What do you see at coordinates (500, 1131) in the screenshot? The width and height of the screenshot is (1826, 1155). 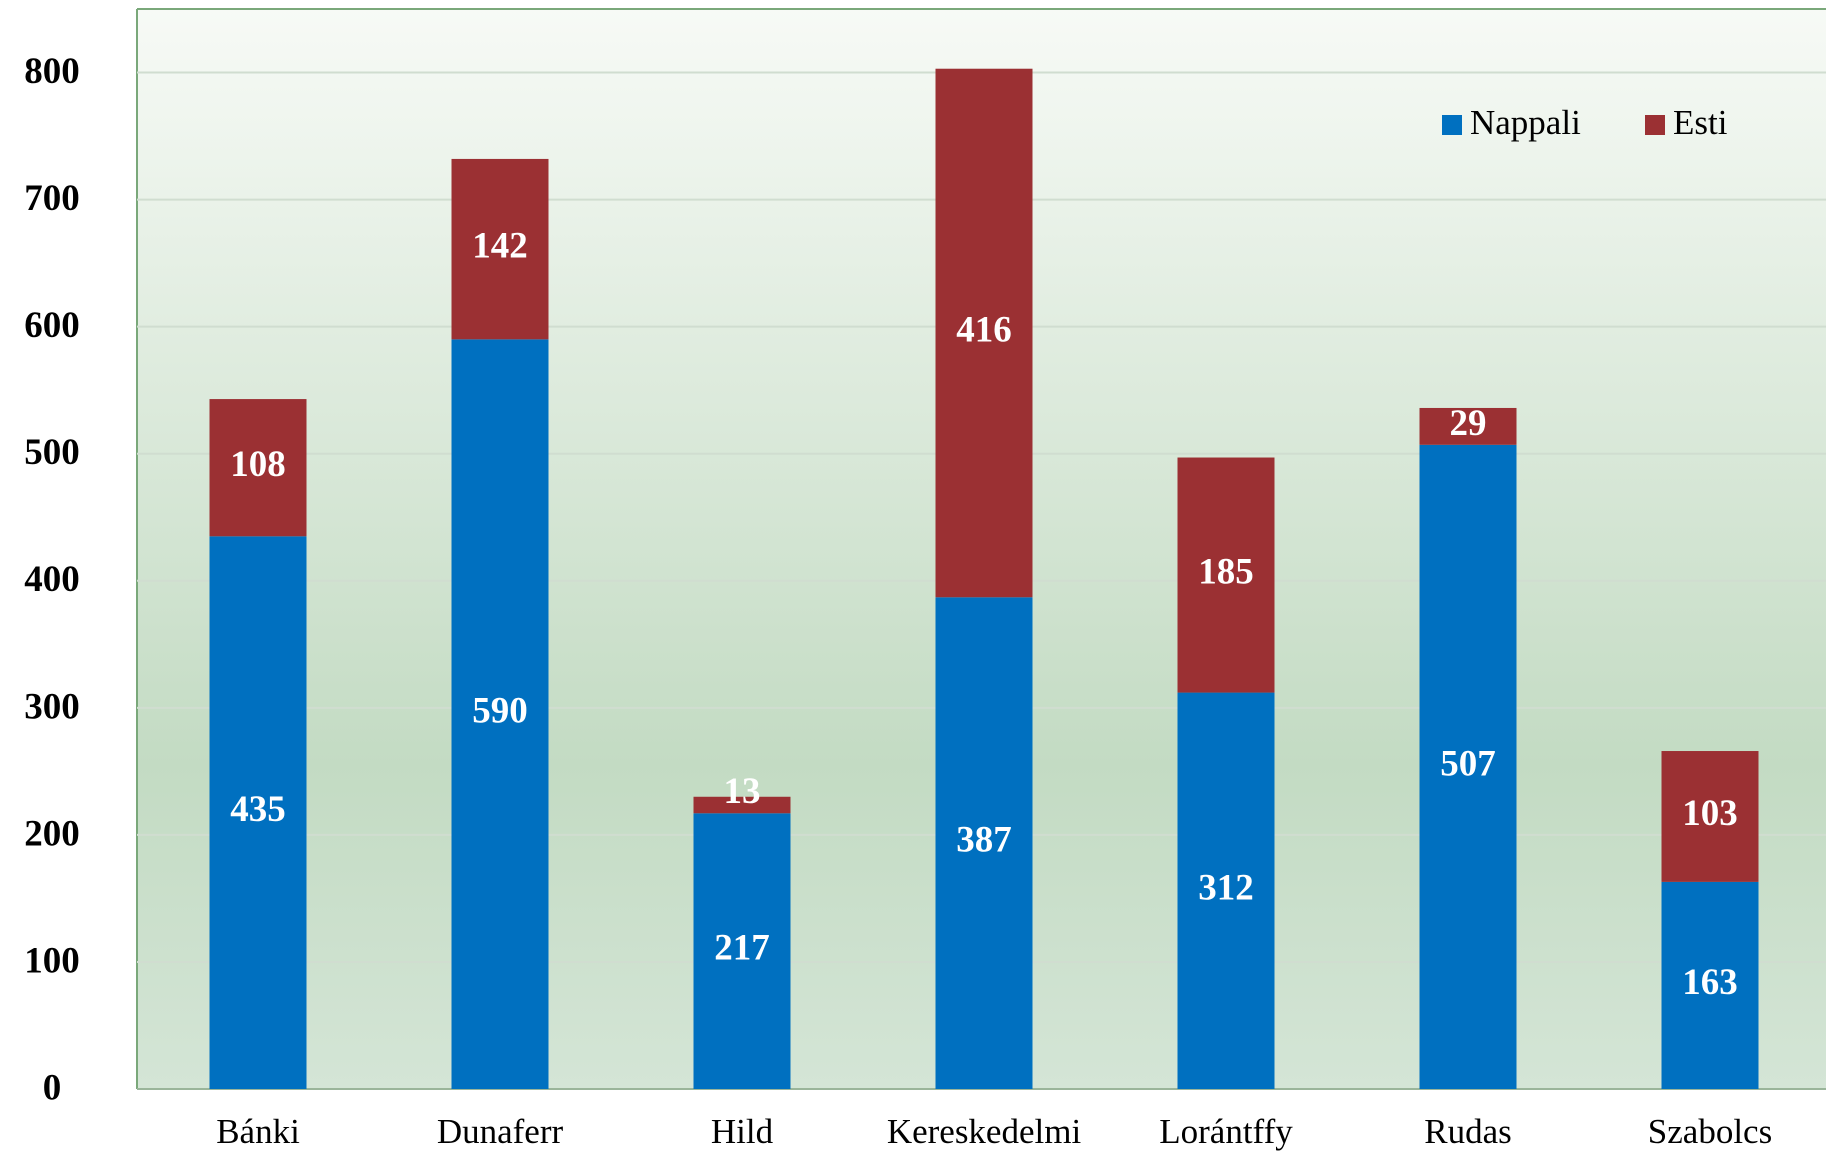 I see `x-tick-label: Dunaferr` at bounding box center [500, 1131].